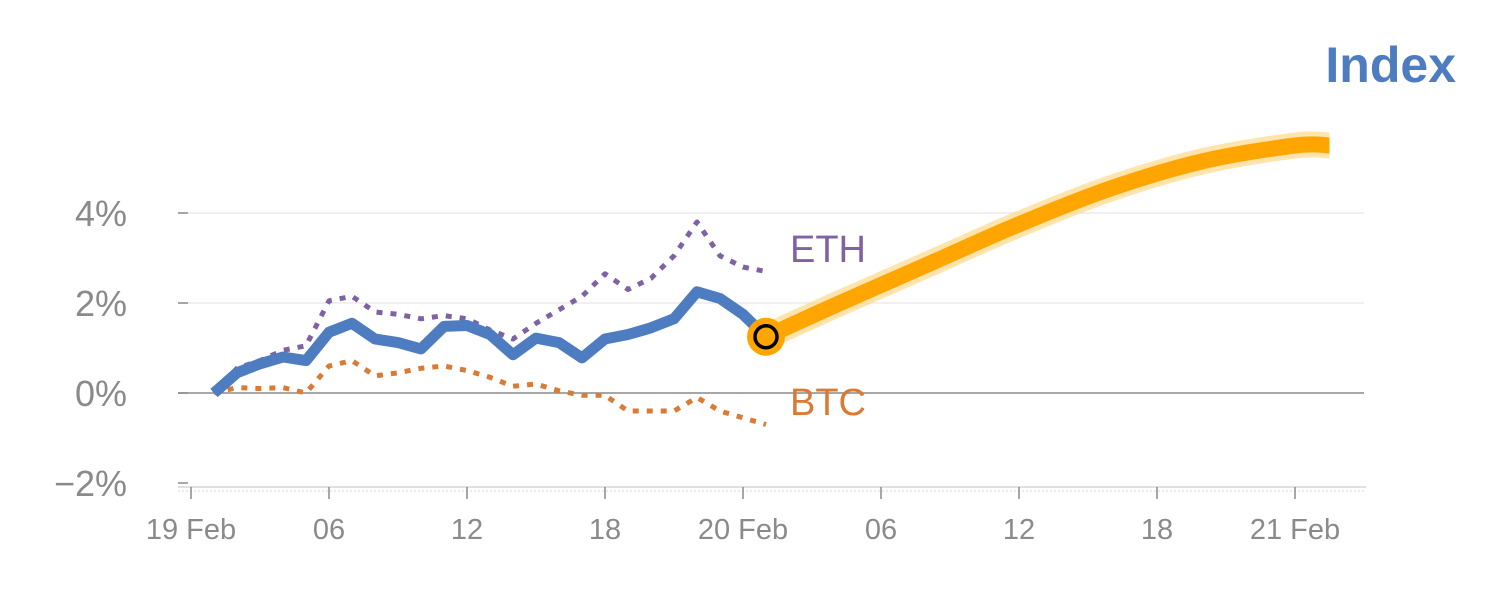 The image size is (1500, 600). I want to click on chart-title: Index, so click(1390, 65).